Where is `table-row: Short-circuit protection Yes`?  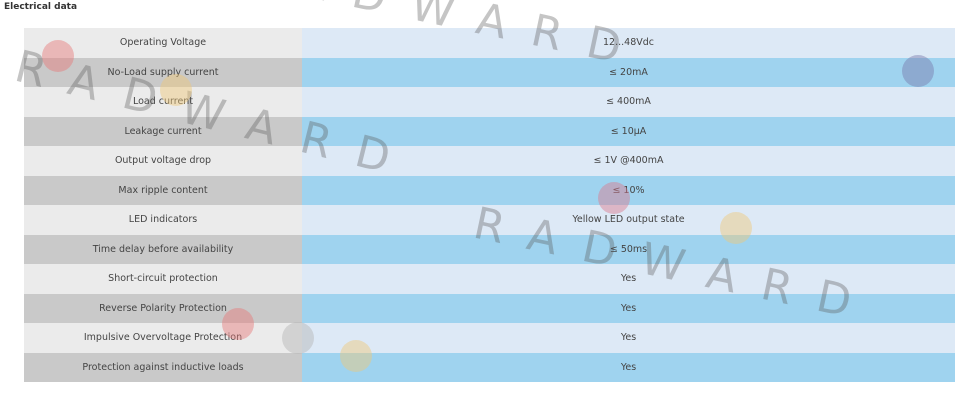
table-row: Short-circuit protection Yes is located at coordinates (489, 279).